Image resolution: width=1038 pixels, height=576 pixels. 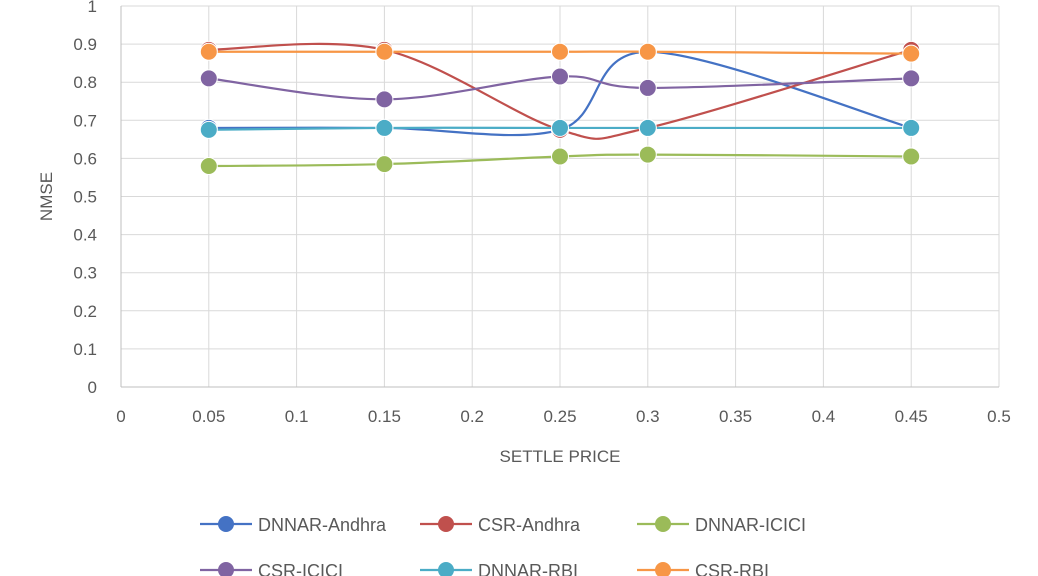 I want to click on legend-item-dnnar-andhra: DNNAR-Andhra, so click(x=293, y=525).